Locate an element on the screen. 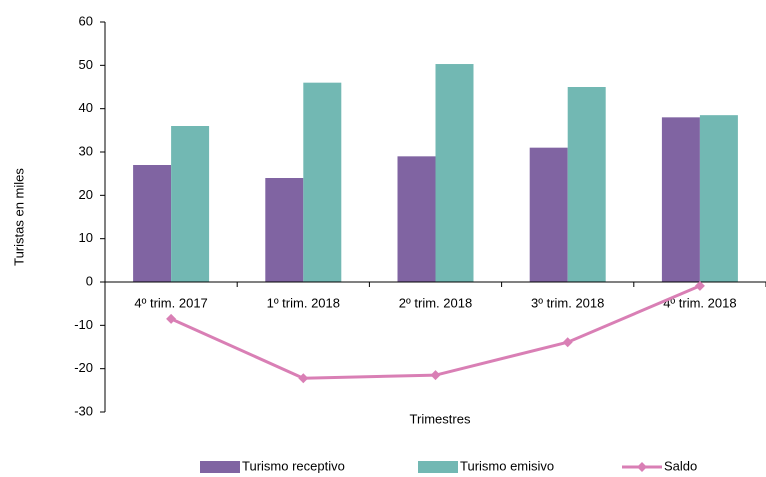  y-tick-label: 0 is located at coordinates (89, 280).